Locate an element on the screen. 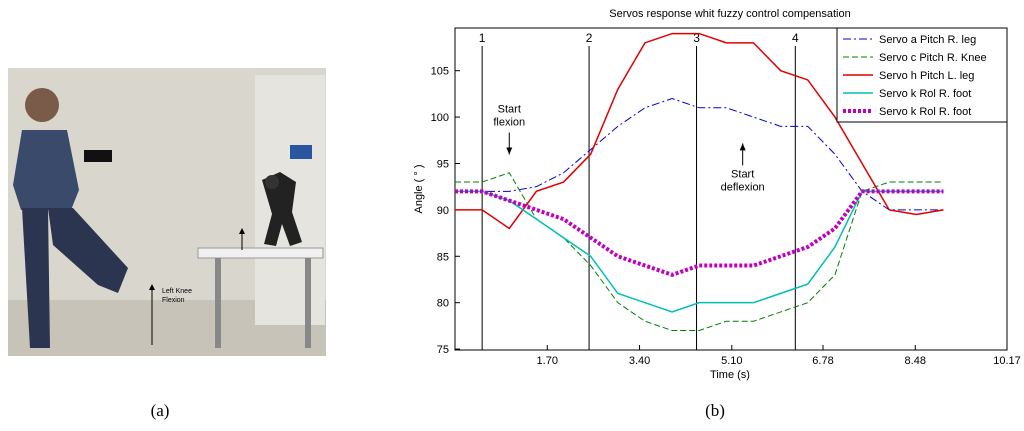  legend-label: Servo h Pitch L. leg is located at coordinates (926, 76).